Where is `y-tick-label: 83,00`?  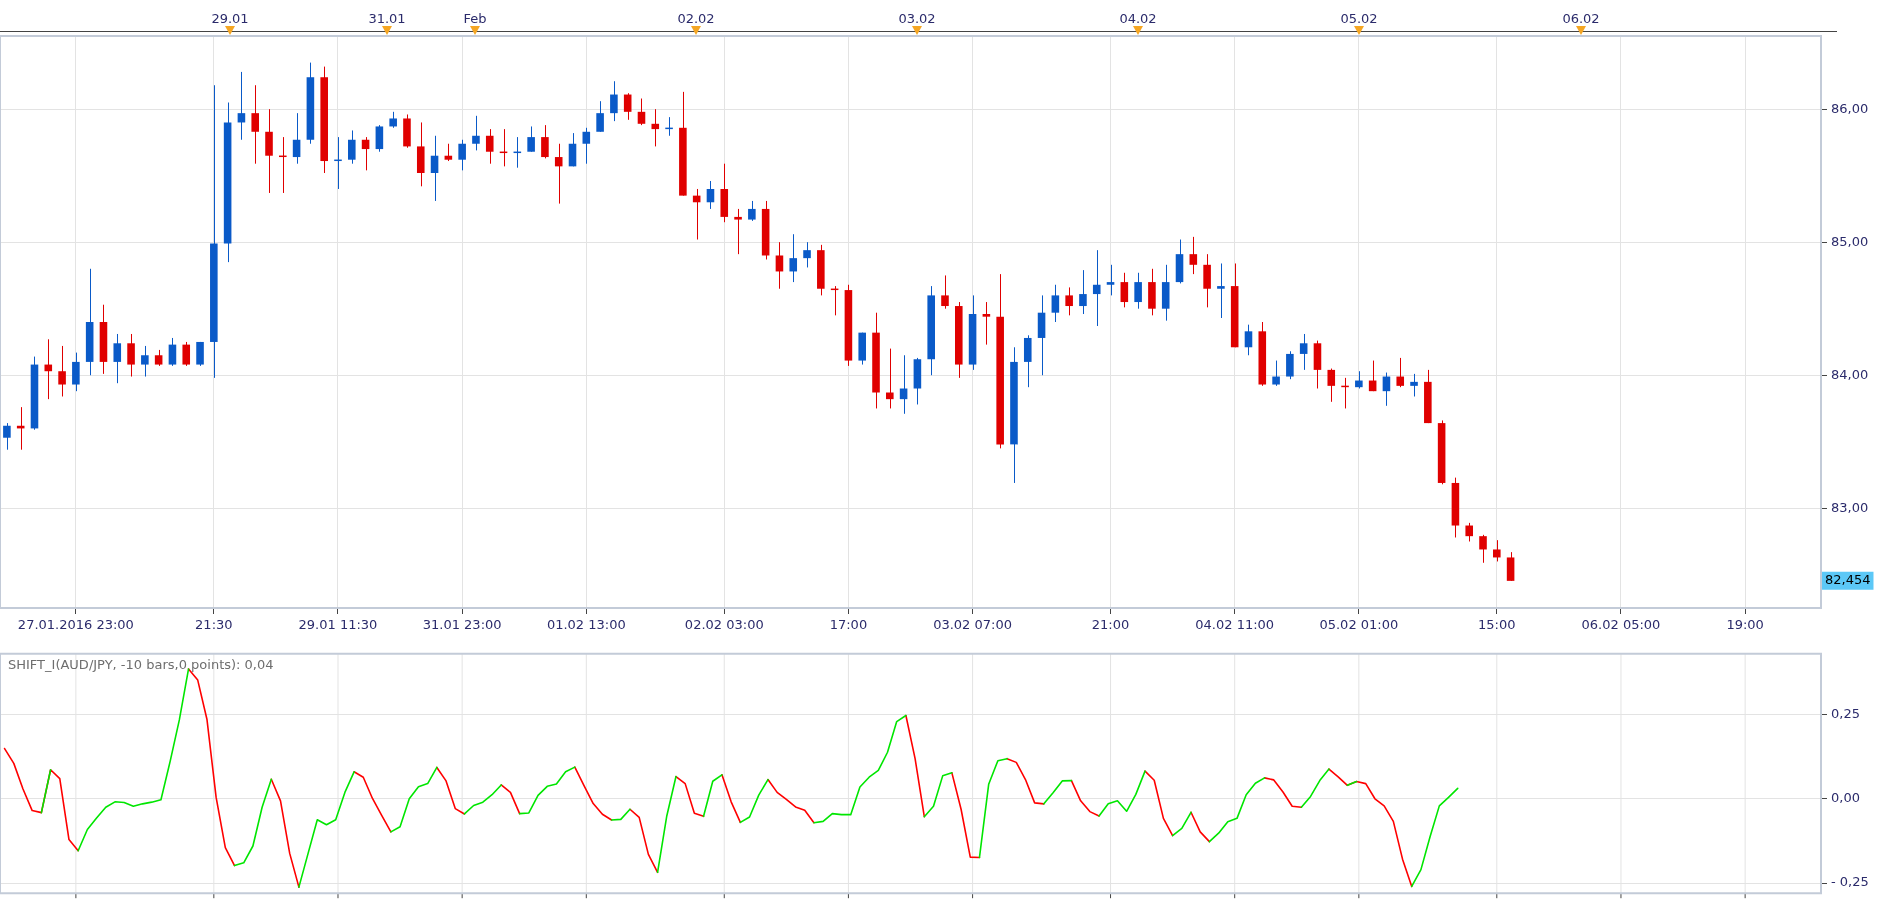
y-tick-label: 83,00 is located at coordinates (1850, 507).